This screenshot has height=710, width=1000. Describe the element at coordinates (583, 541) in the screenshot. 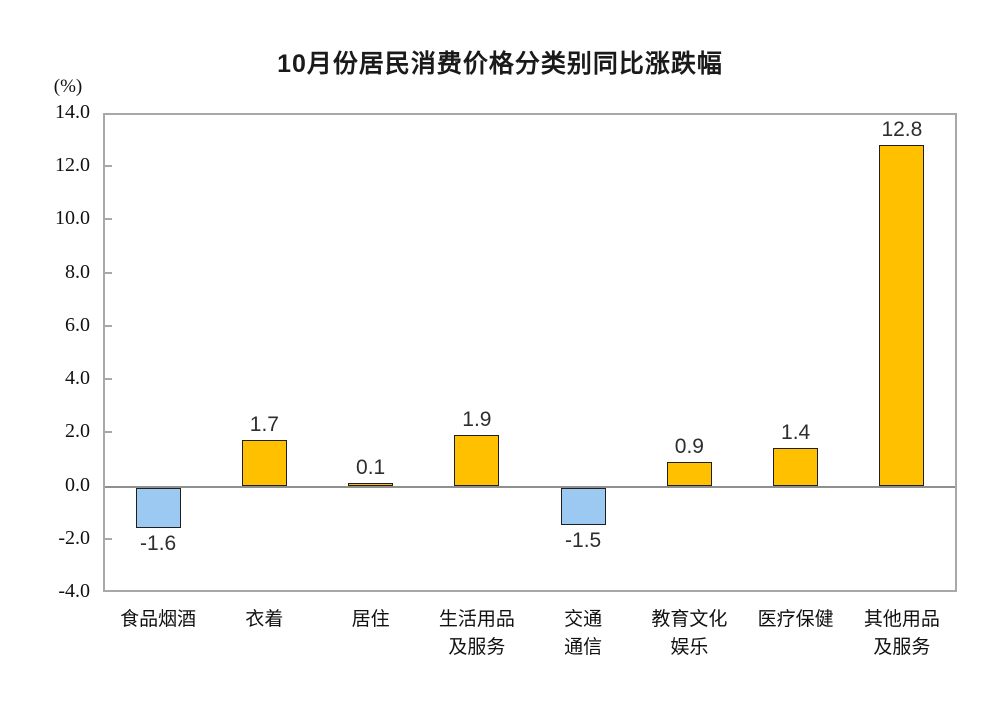

I see `bar-value-label: -1.5` at that location.